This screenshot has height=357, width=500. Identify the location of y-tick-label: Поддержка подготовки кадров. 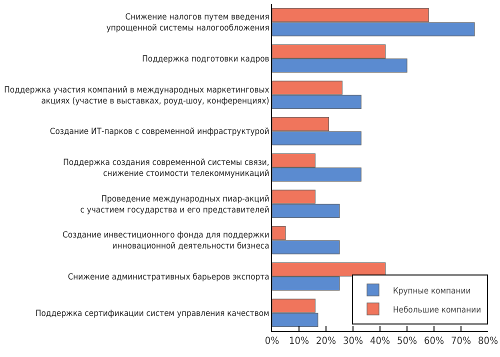
(206, 59).